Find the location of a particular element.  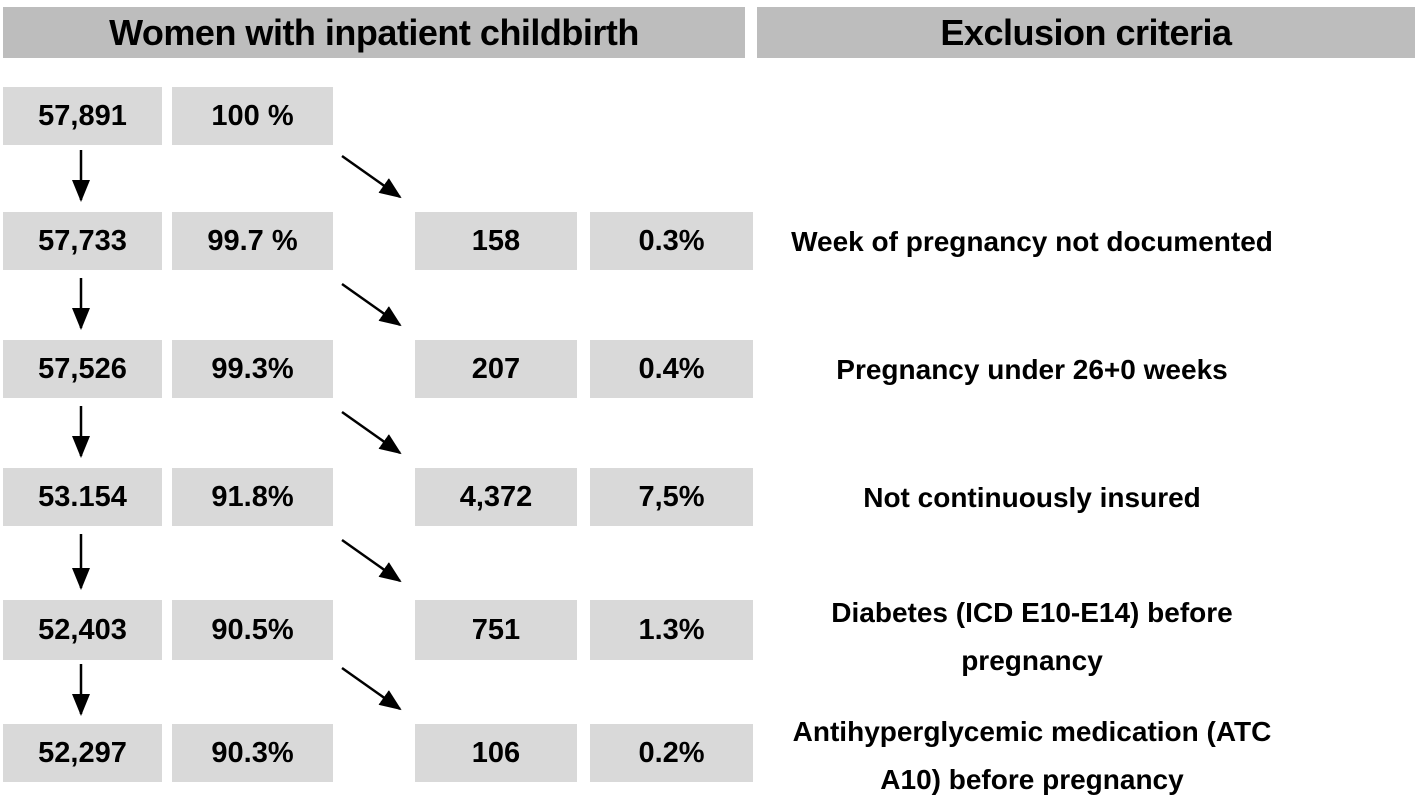

excluded-count-box: 4,372 is located at coordinates (496, 497).